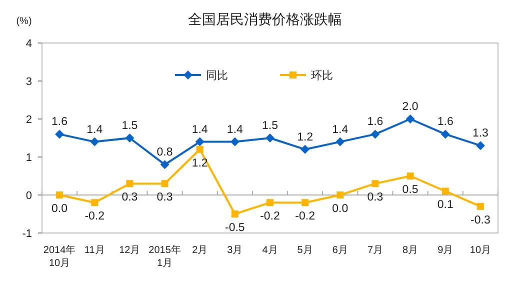  I want to click on x-tick-label: 5月, so click(305, 250).